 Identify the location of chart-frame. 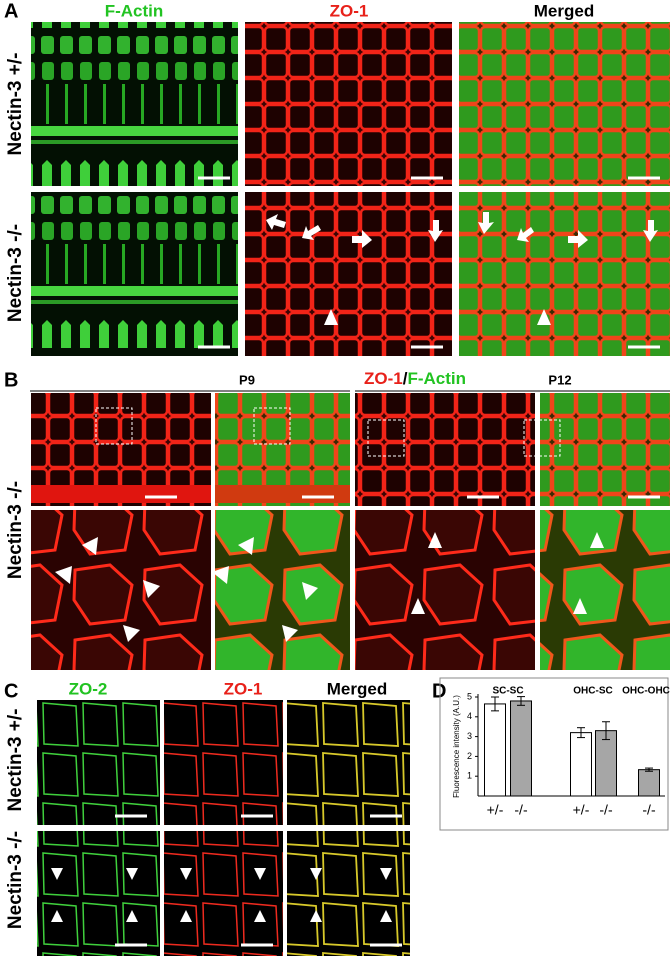
(554, 754).